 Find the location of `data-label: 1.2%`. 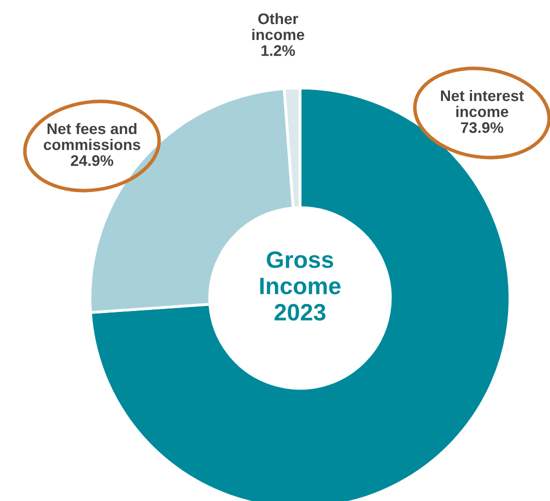

data-label: 1.2% is located at coordinates (279, 50).